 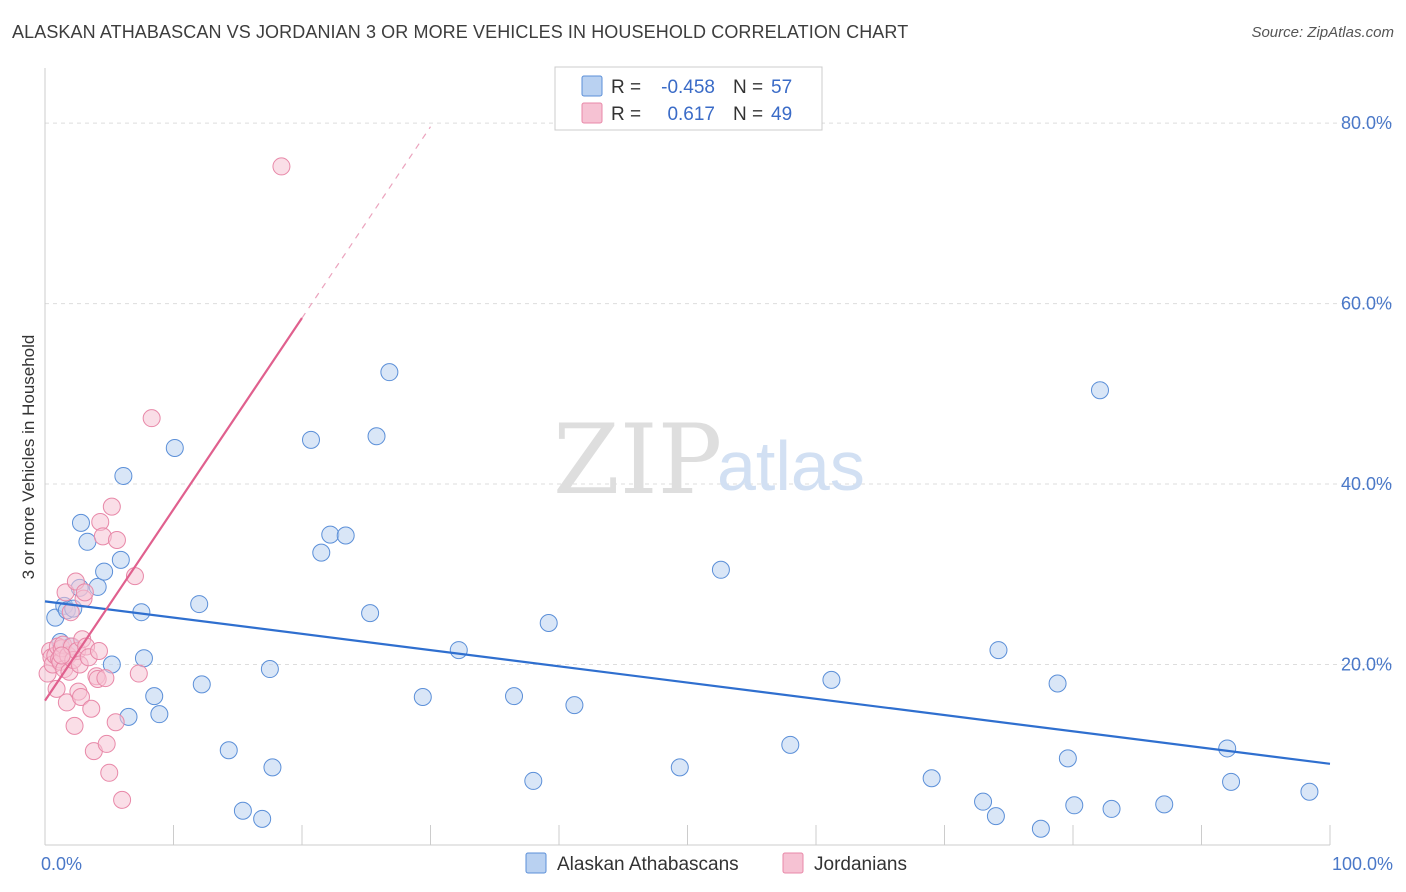 What do you see at coordinates (748, 114) in the screenshot?
I see `legend-n-label-jordanian: N =` at bounding box center [748, 114].